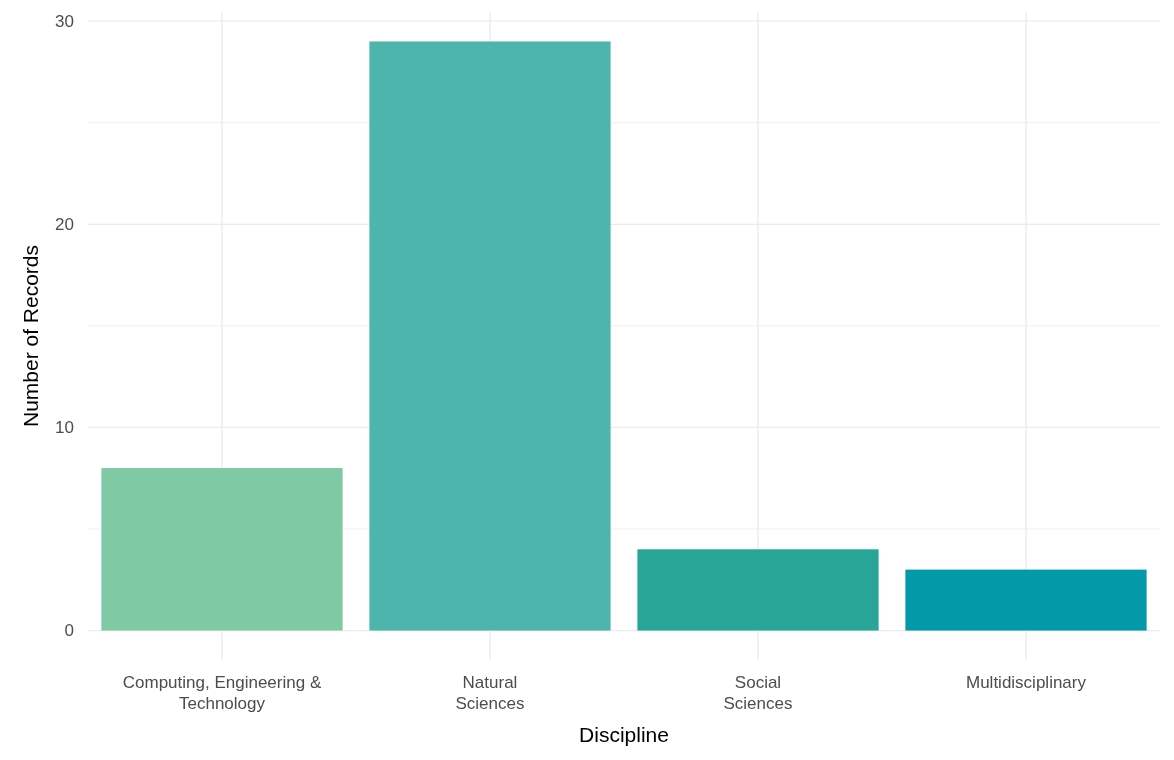  What do you see at coordinates (758, 693) in the screenshot?
I see `x-tick-label: Social Sciences` at bounding box center [758, 693].